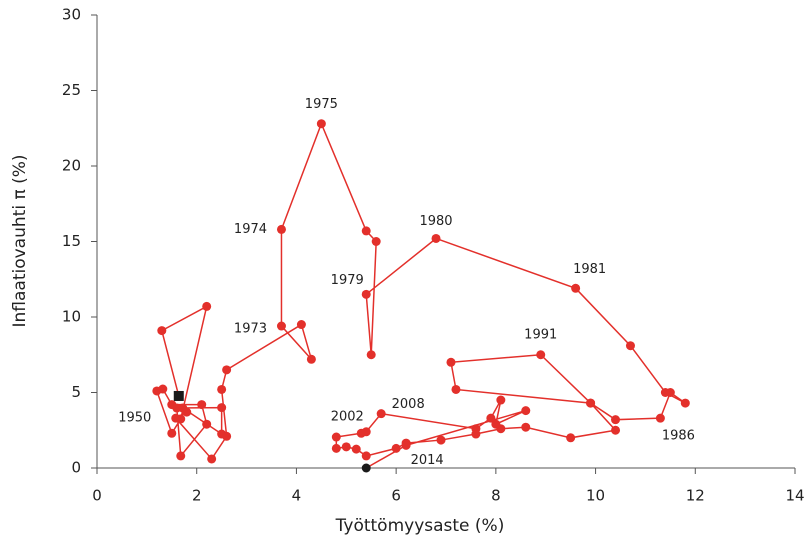 This screenshot has width=810, height=555. Describe the element at coordinates (76, 392) in the screenshot. I see `y-tick-label: 5` at that location.